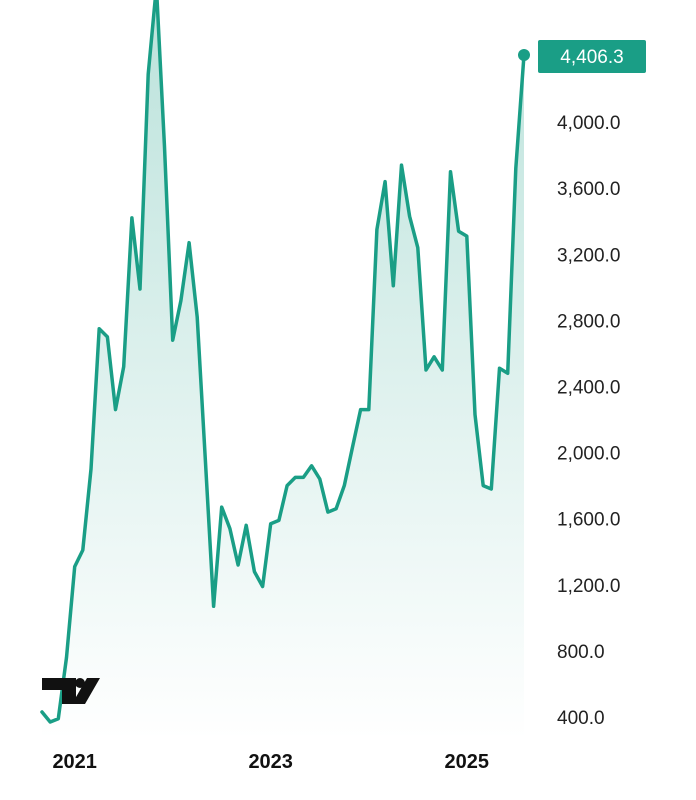 The width and height of the screenshot is (696, 800). What do you see at coordinates (588, 520) in the screenshot?
I see `y-tick-label: 1,600.0` at bounding box center [588, 520].